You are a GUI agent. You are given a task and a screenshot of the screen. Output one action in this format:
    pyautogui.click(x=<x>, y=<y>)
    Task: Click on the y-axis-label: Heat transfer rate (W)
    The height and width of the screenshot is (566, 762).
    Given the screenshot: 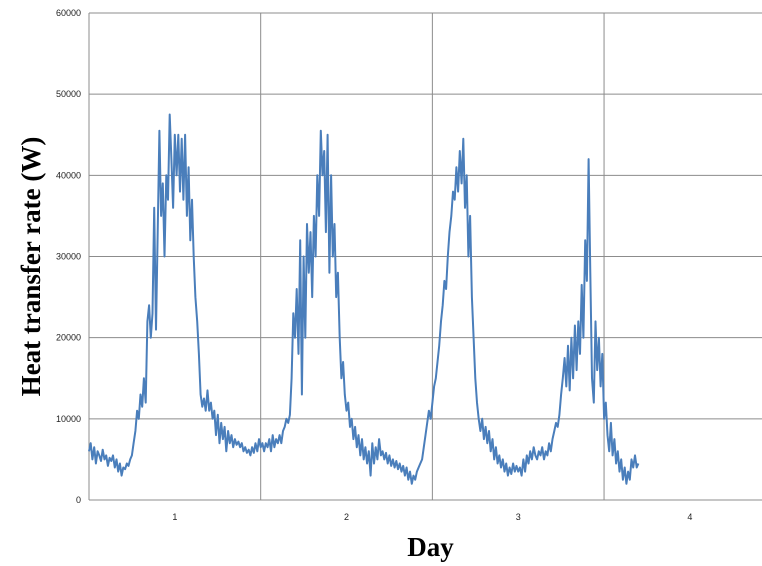 What is the action you would take?
    pyautogui.click(x=31, y=267)
    